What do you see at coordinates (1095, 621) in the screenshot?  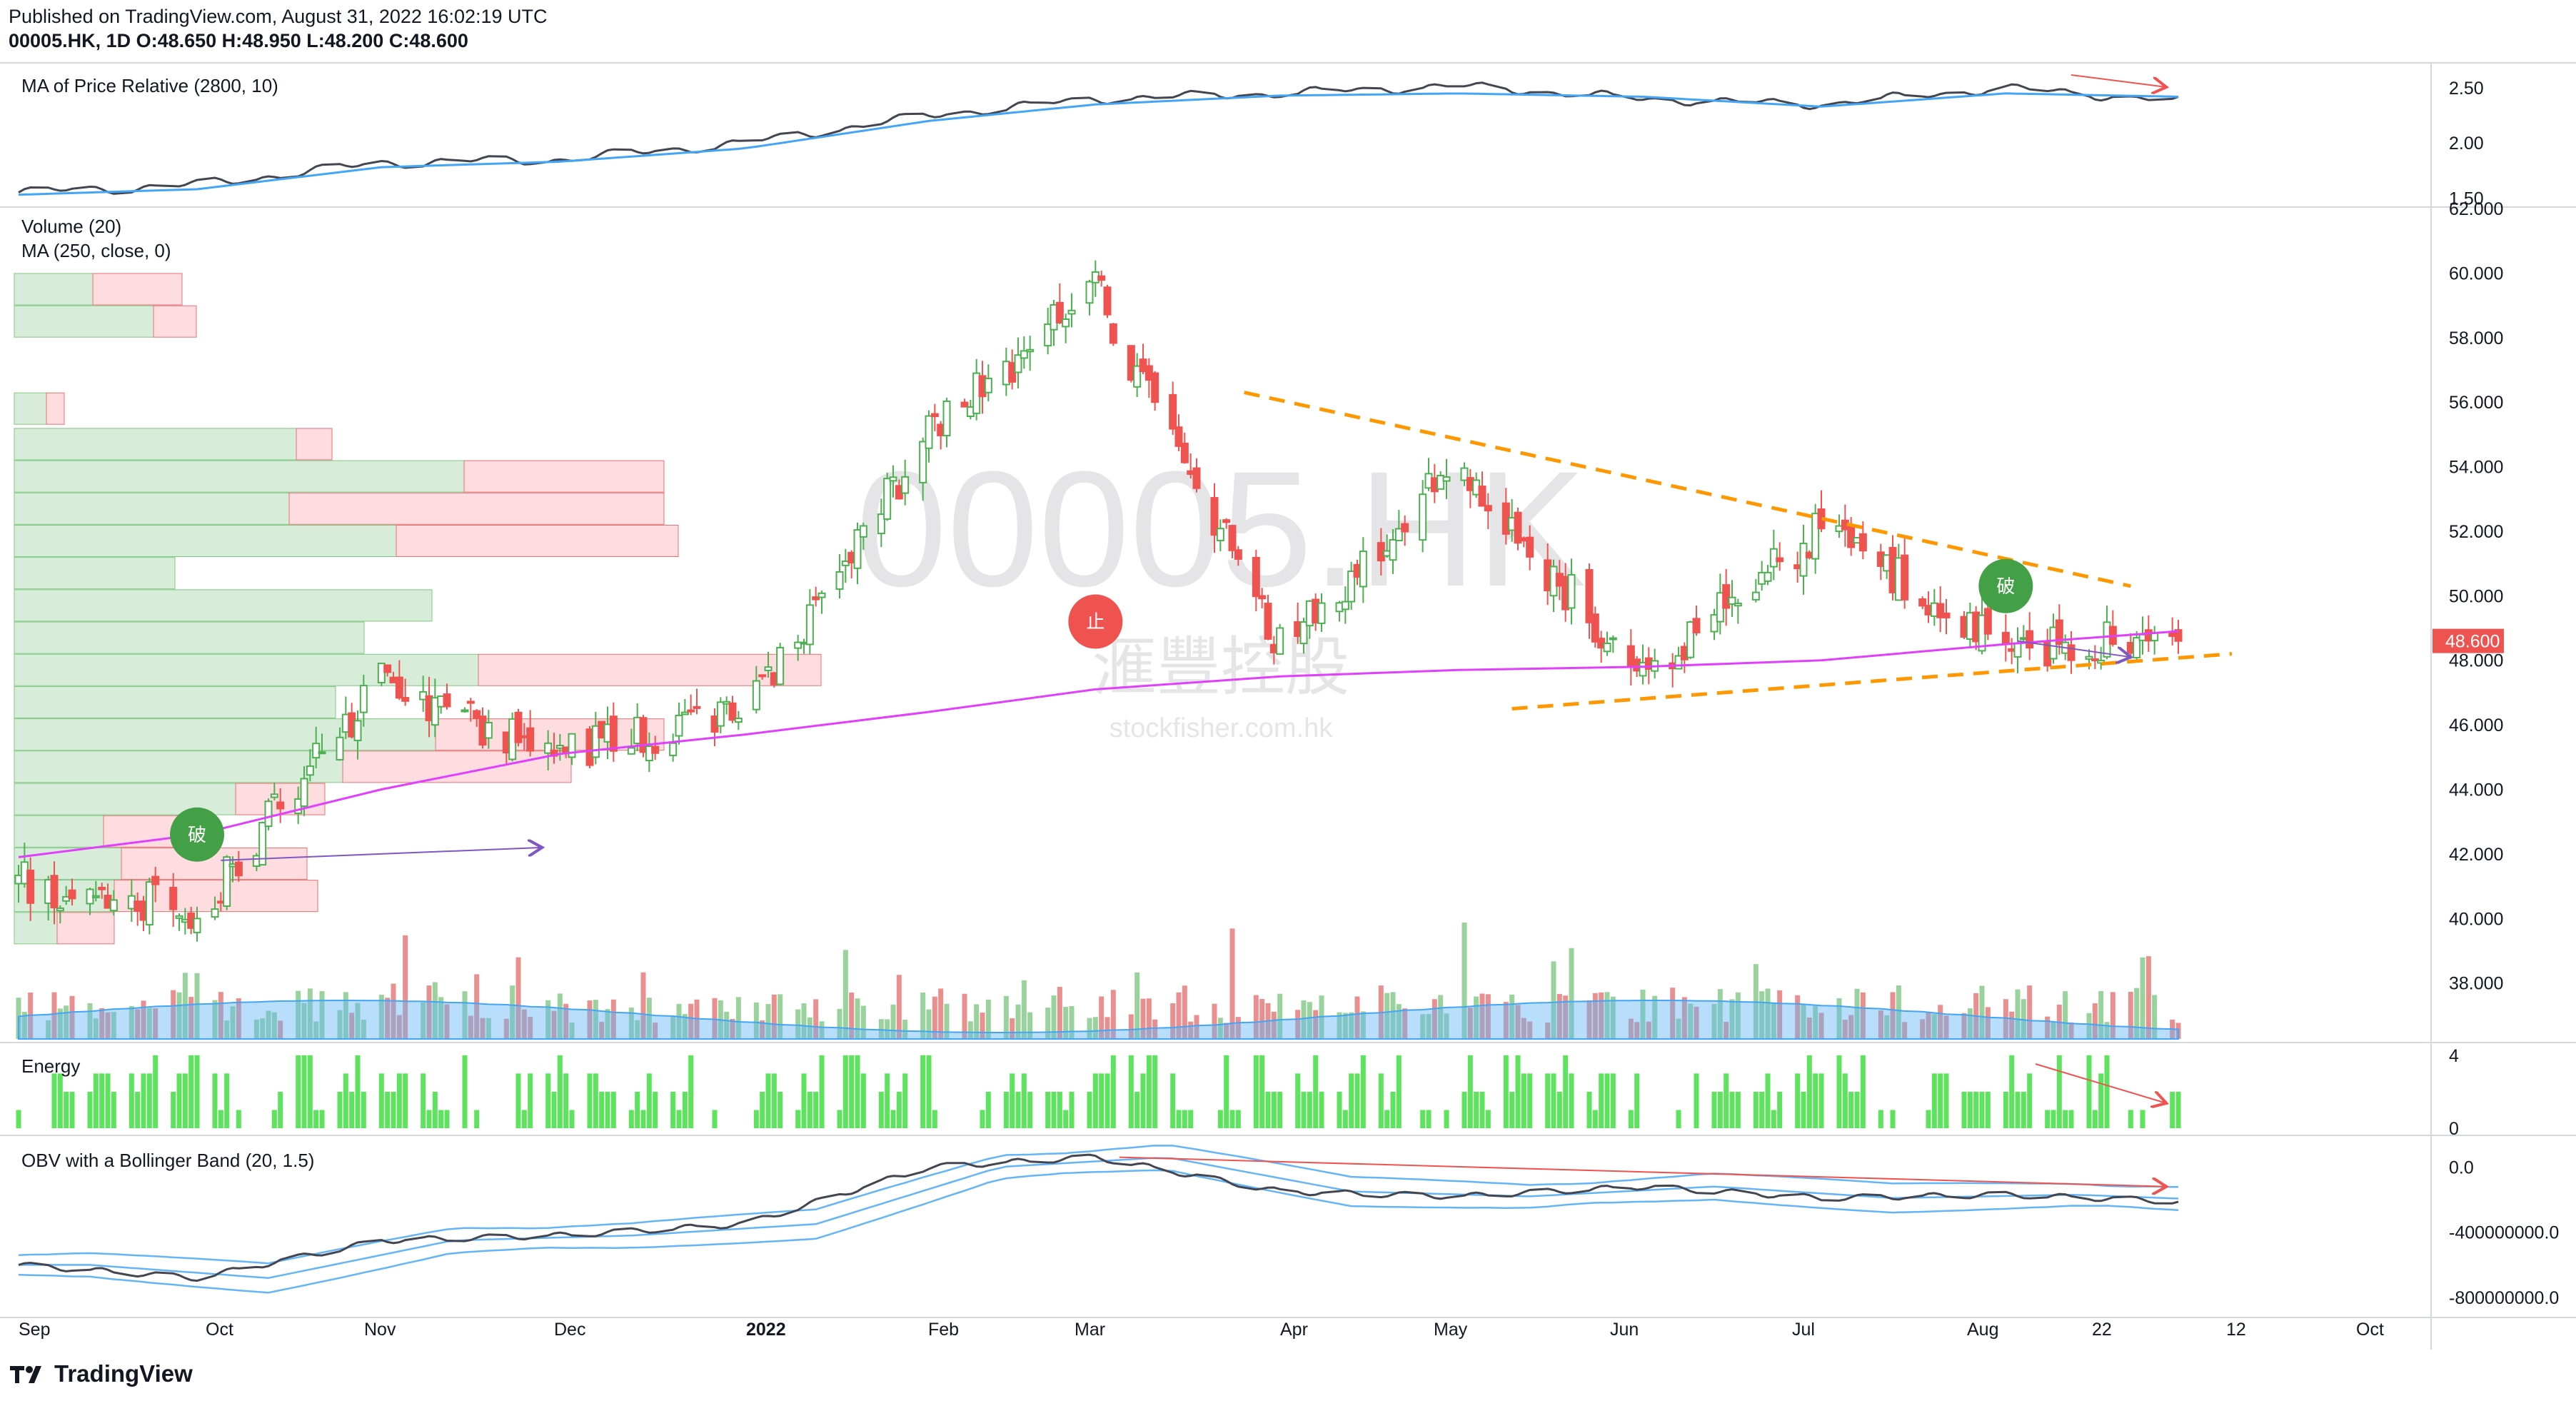 I see `signal-bubble` at bounding box center [1095, 621].